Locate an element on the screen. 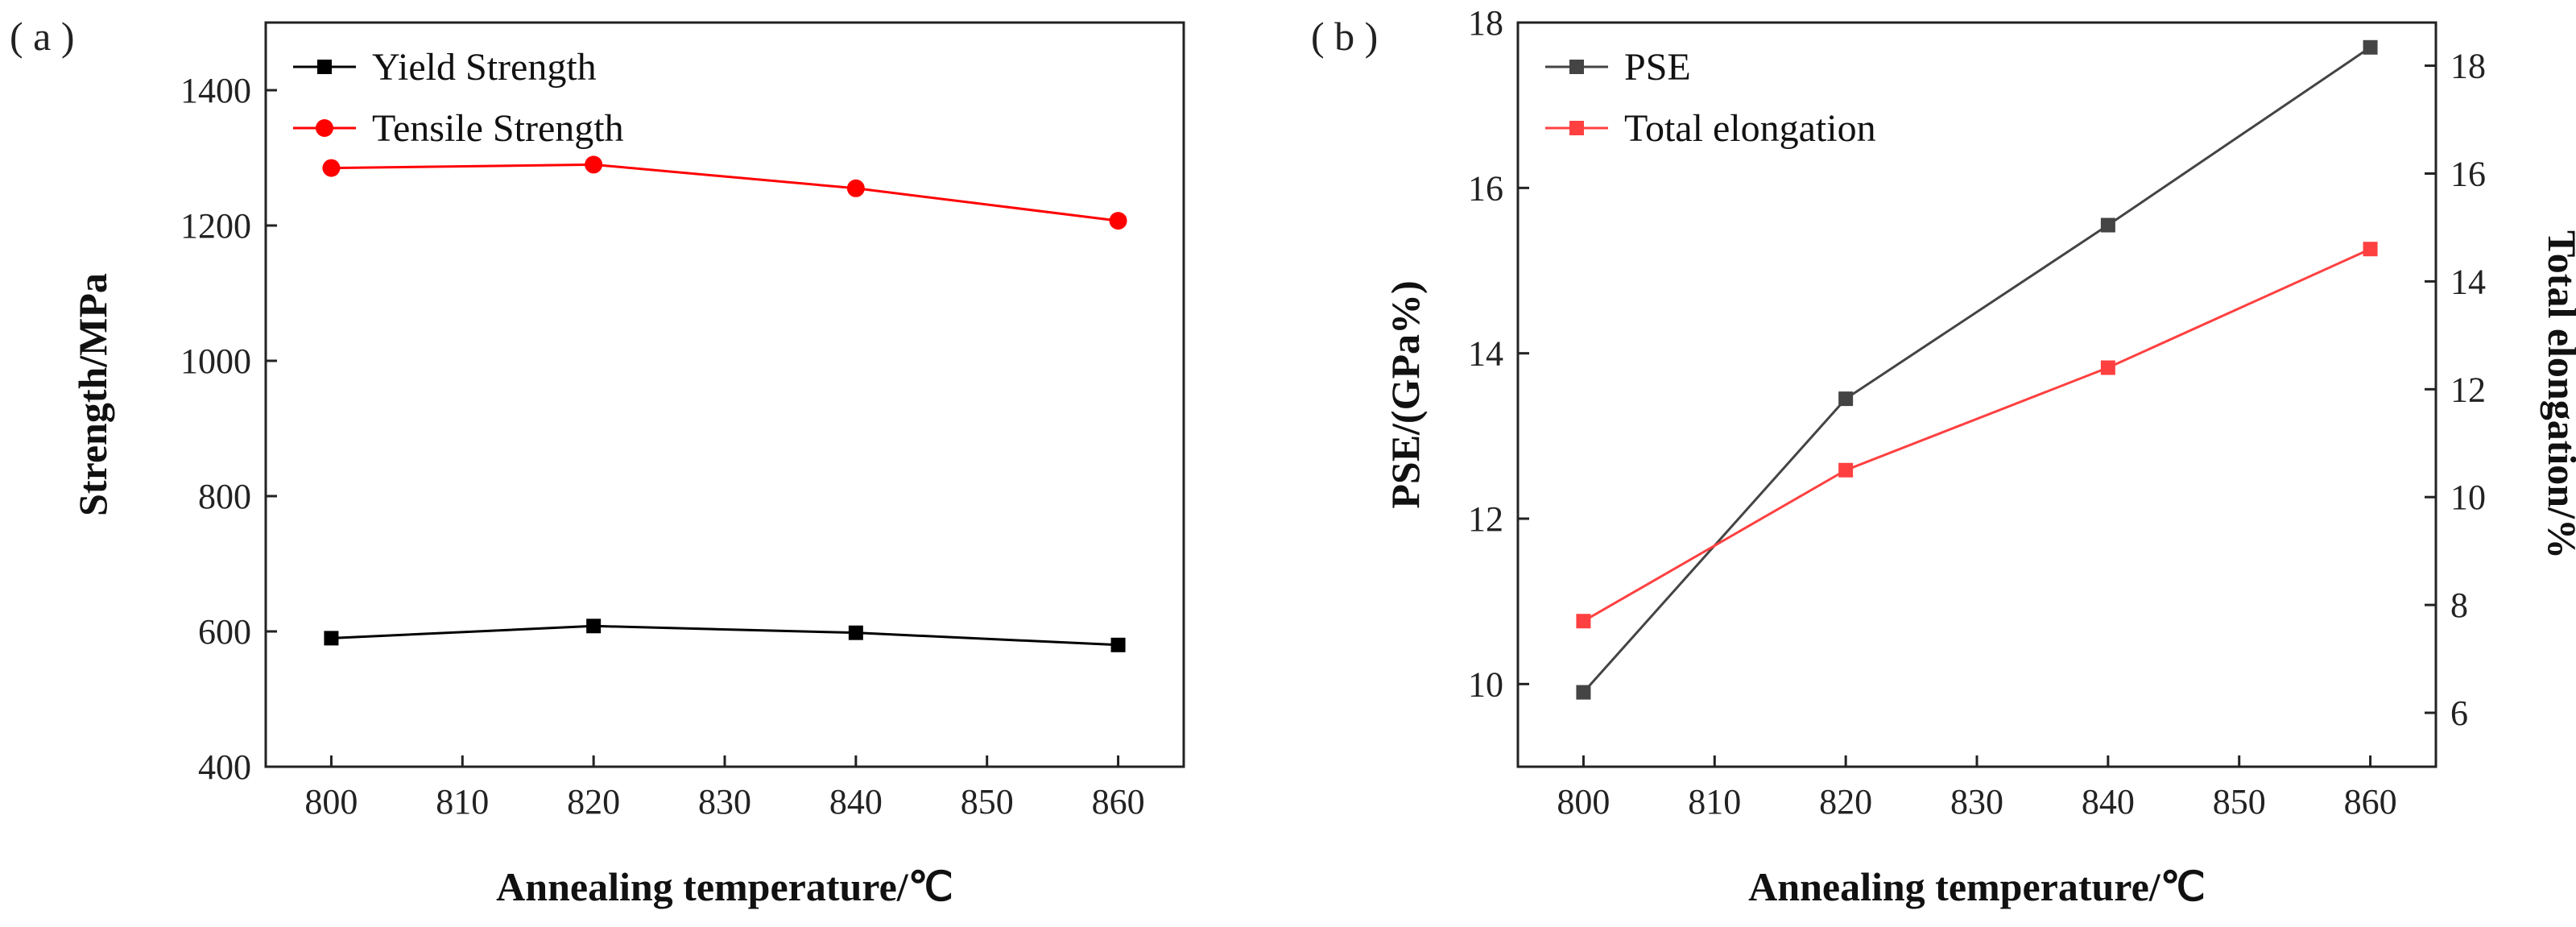 The image size is (2576, 927). panel-0-x-tick-label: 860 is located at coordinates (1119, 802).